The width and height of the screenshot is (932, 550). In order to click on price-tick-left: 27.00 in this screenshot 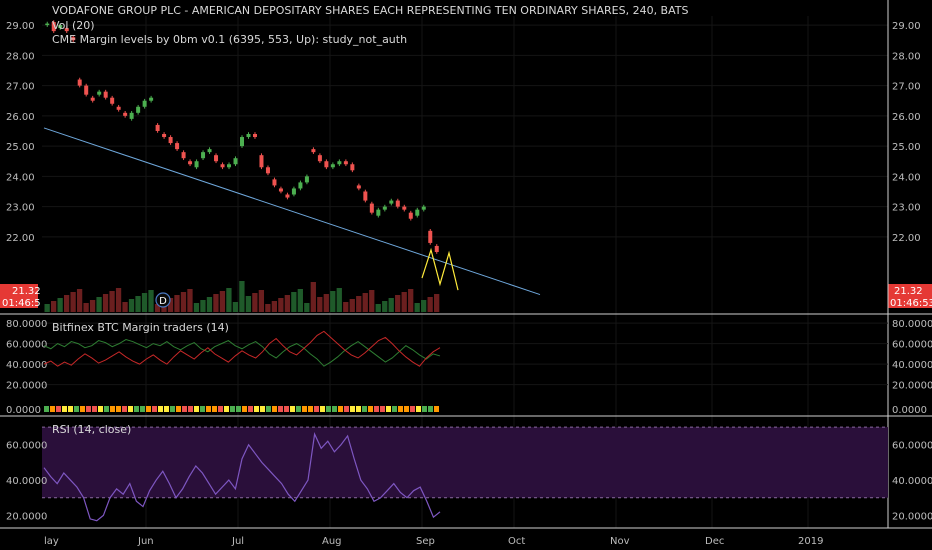, I will do `click(20, 87)`.